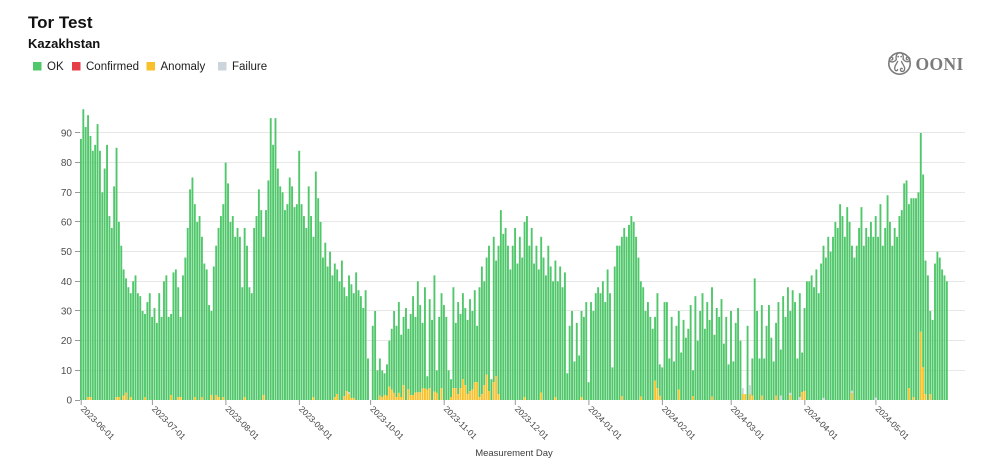  Describe the element at coordinates (514, 453) in the screenshot. I see `svg-text: Measurement Day` at that location.